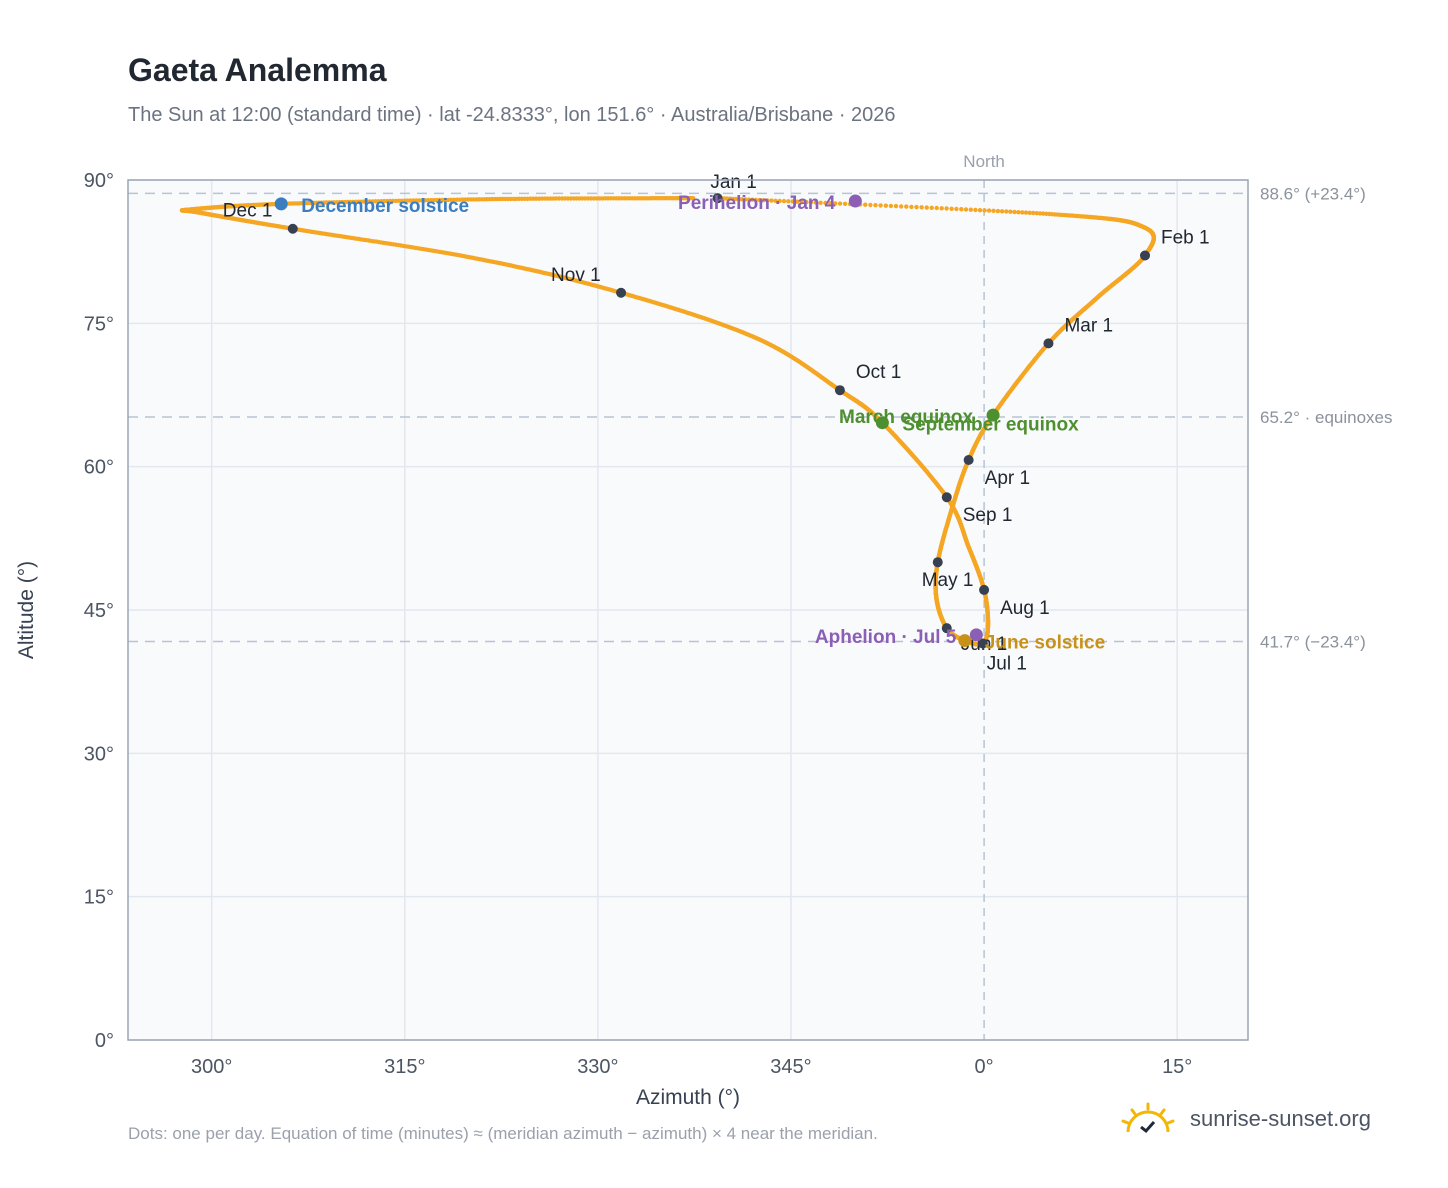 Image resolution: width=1448 pixels, height=1188 pixels. Describe the element at coordinates (1007, 663) in the screenshot. I see `month-marker-label: Jul 1` at that location.